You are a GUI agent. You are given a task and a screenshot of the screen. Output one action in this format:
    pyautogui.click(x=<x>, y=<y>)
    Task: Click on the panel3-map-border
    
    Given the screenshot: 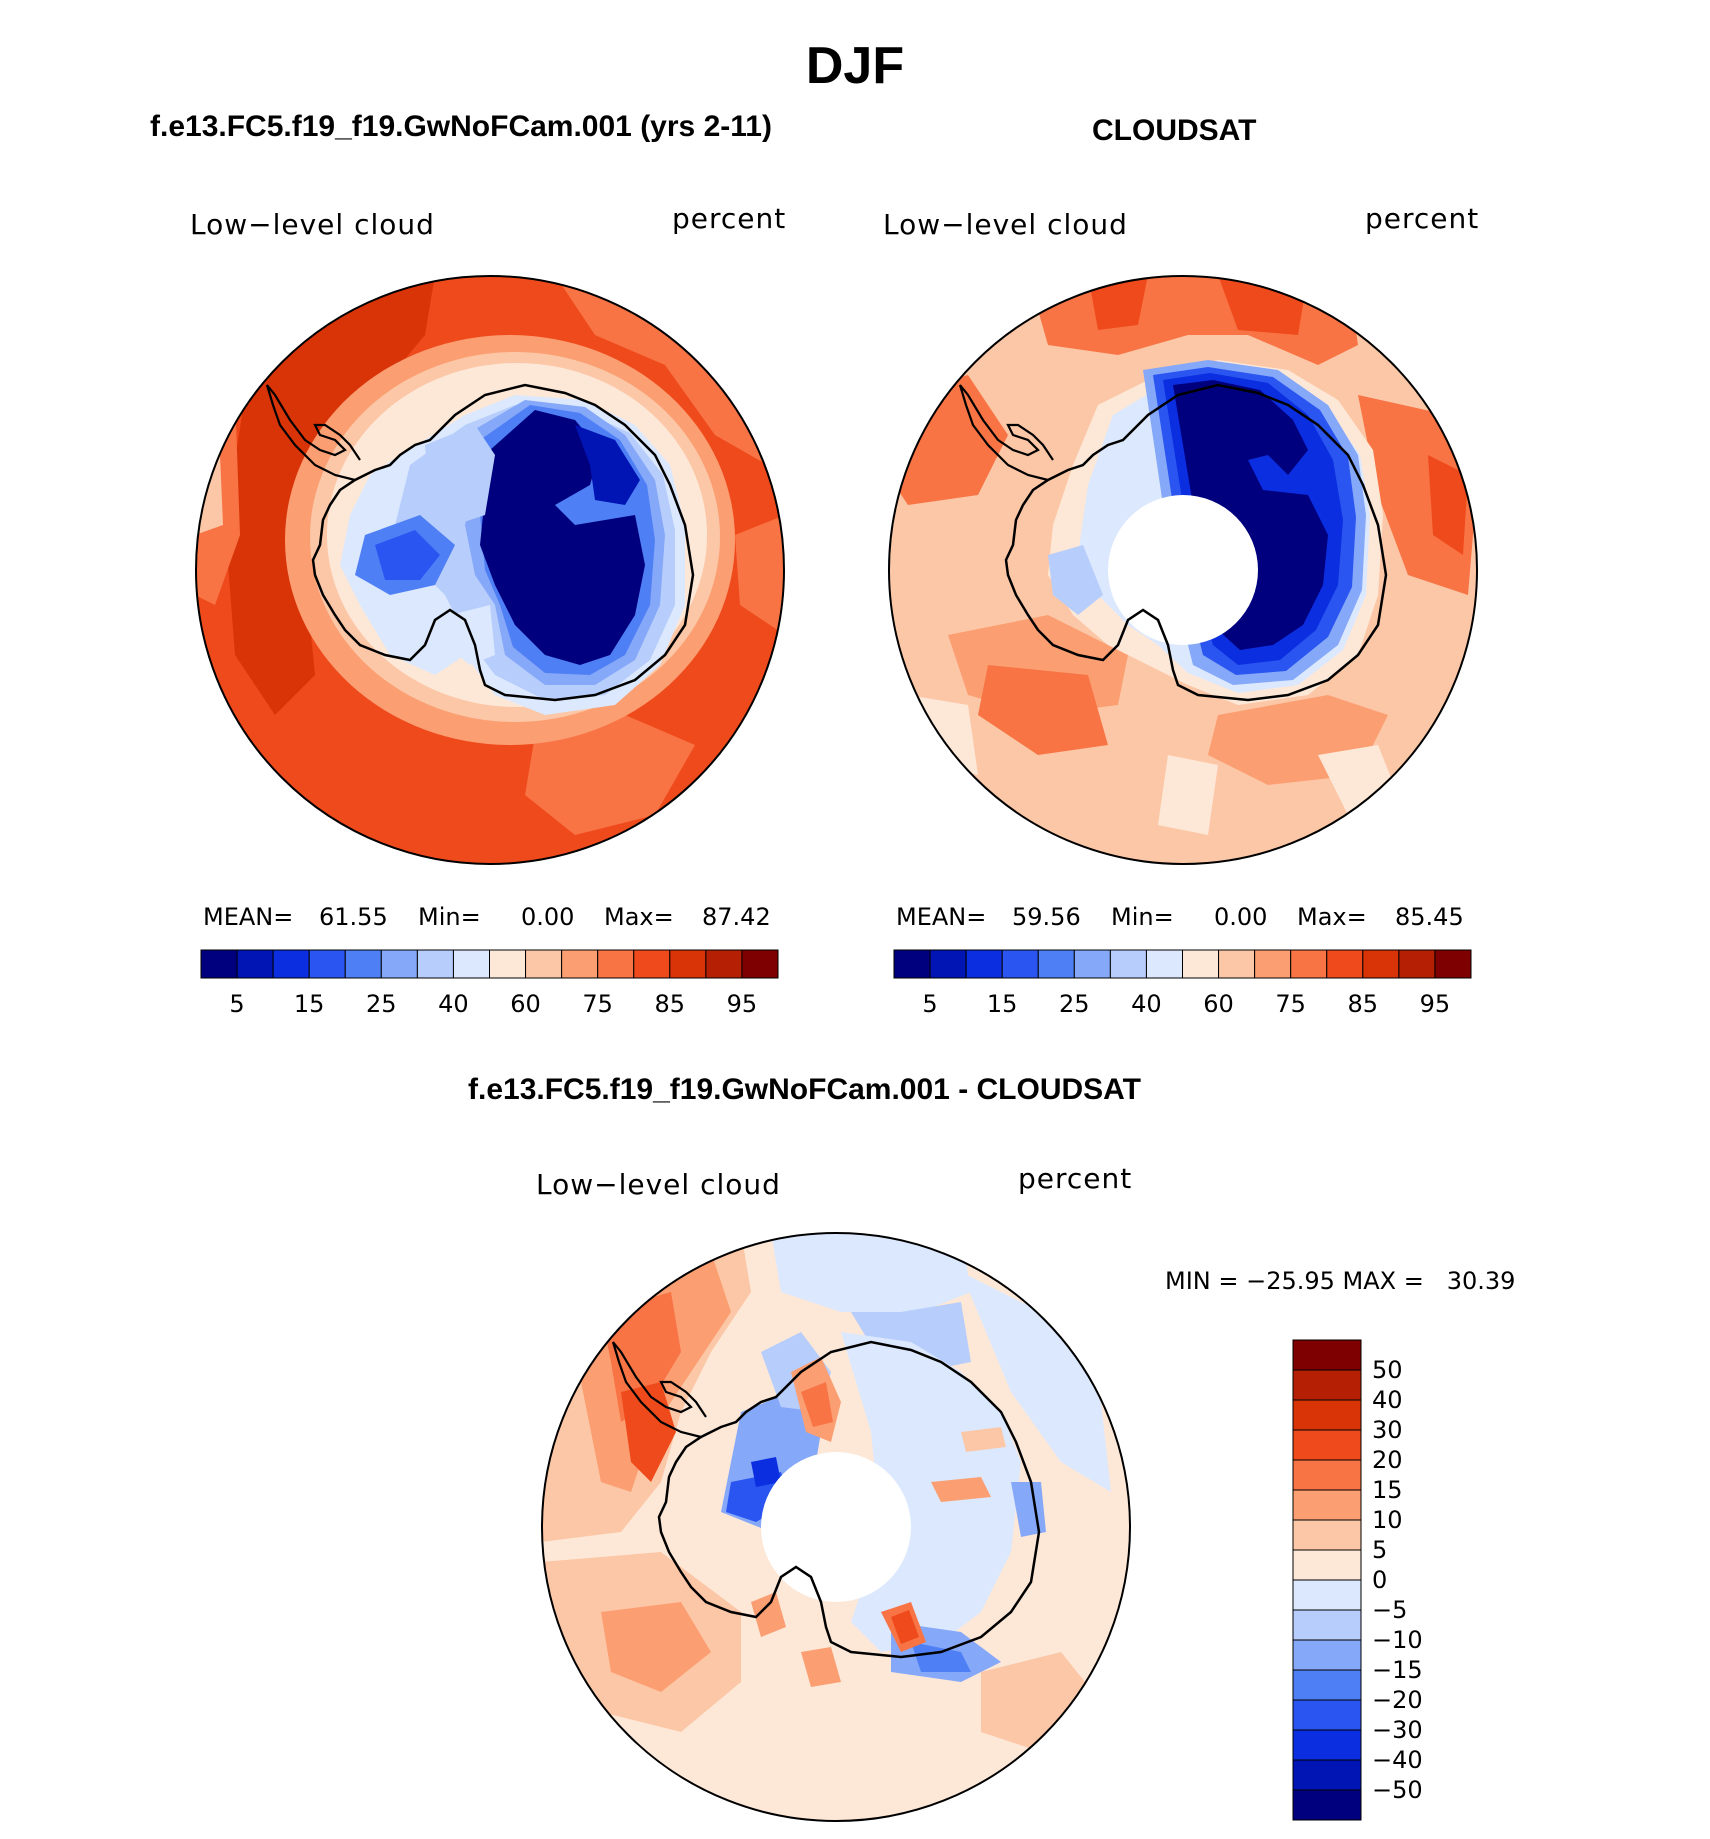 What is the action you would take?
    pyautogui.click(x=836, y=1527)
    